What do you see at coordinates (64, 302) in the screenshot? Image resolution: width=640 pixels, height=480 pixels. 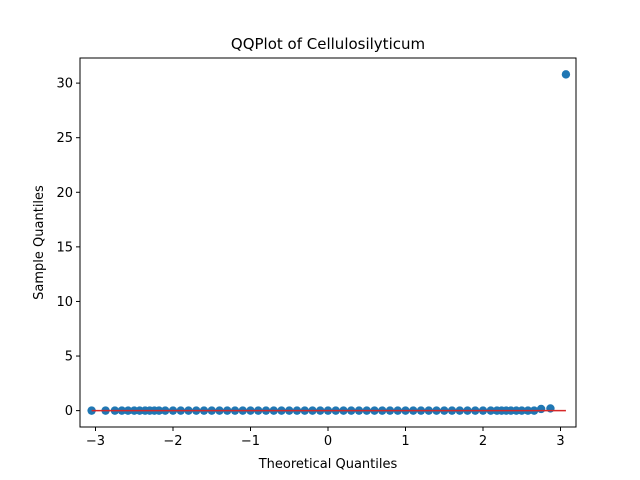 I see `y-tick-label: 10` at bounding box center [64, 302].